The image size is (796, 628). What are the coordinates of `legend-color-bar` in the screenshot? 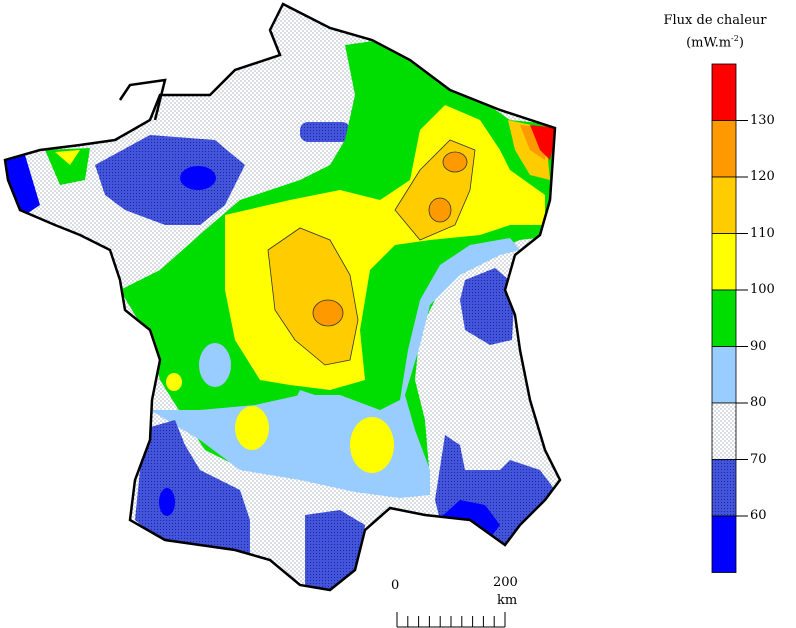 It's located at (729, 318).